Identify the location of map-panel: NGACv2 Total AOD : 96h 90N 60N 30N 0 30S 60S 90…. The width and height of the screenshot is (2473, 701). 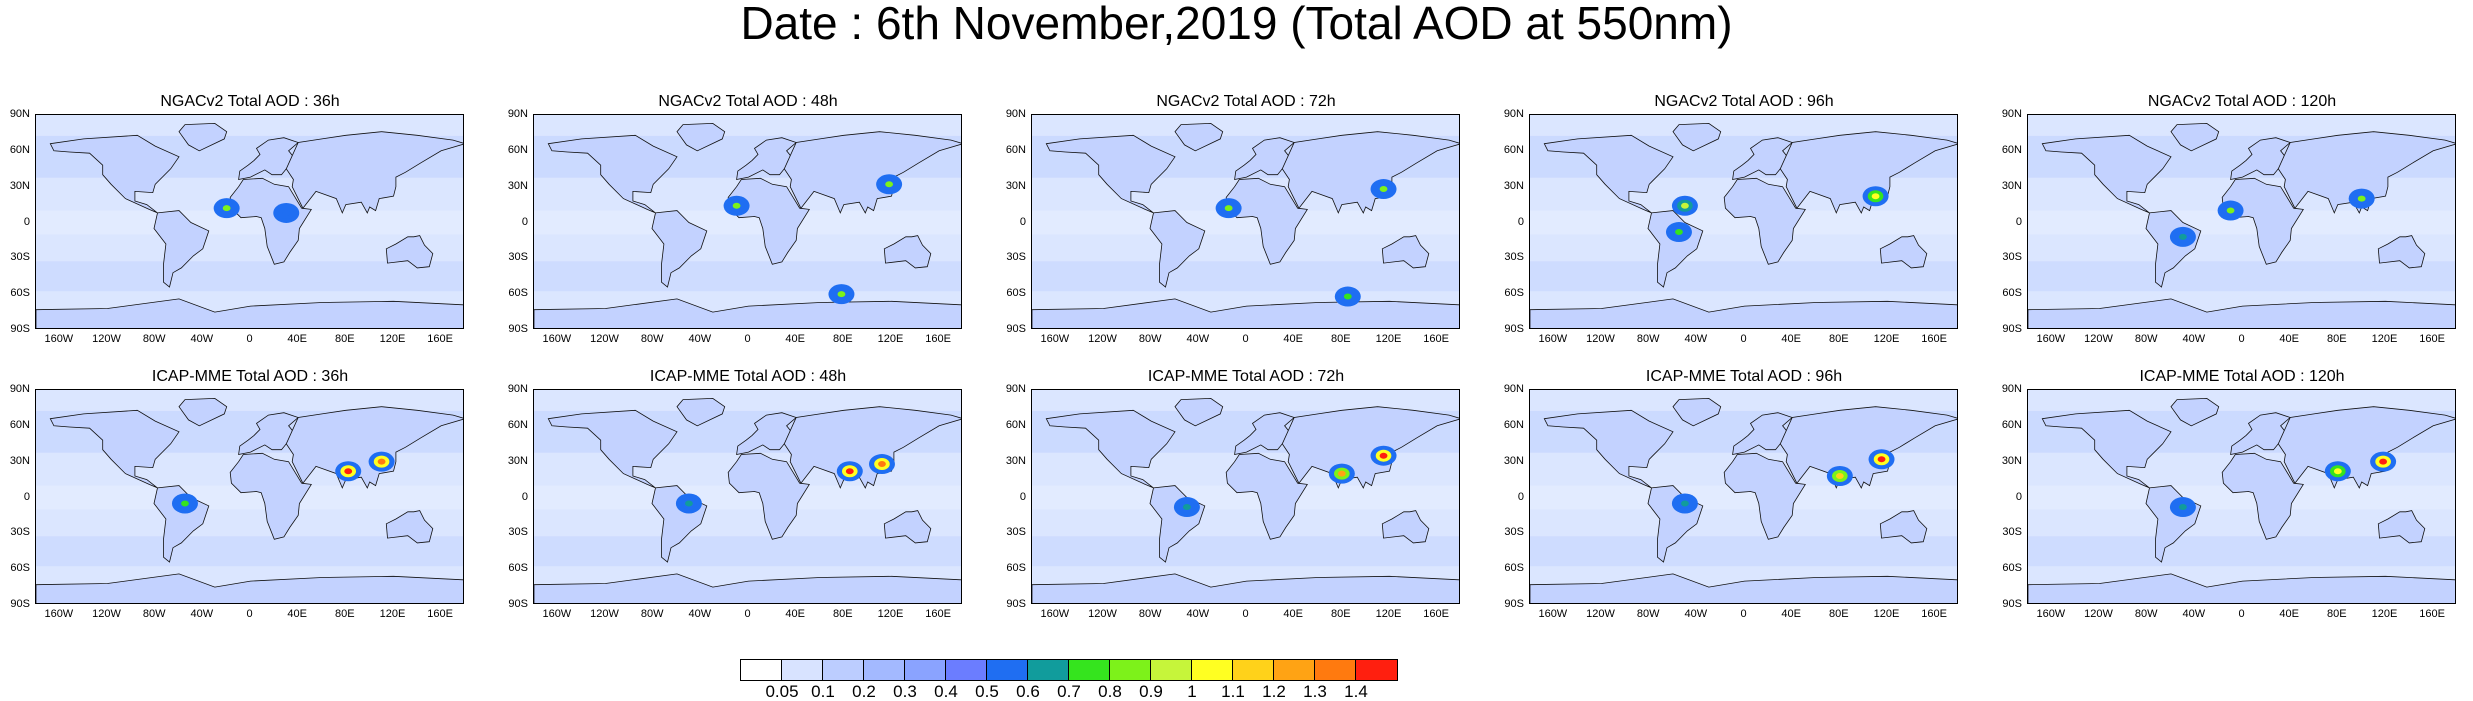
(1732, 223).